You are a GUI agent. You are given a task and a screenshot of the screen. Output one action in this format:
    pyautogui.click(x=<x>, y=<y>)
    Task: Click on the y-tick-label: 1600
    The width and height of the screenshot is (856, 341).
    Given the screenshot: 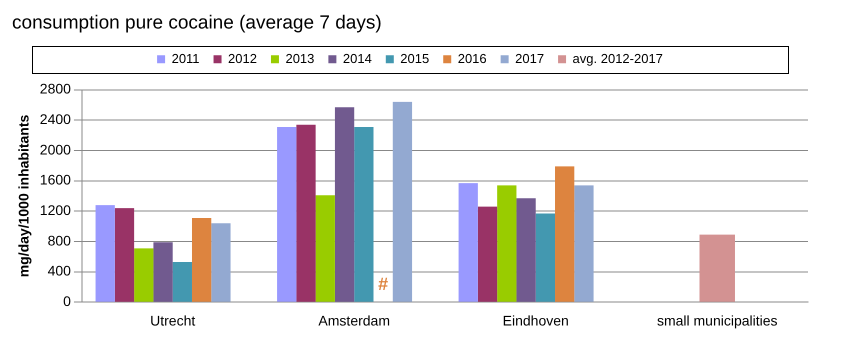 What is the action you would take?
    pyautogui.click(x=56, y=180)
    